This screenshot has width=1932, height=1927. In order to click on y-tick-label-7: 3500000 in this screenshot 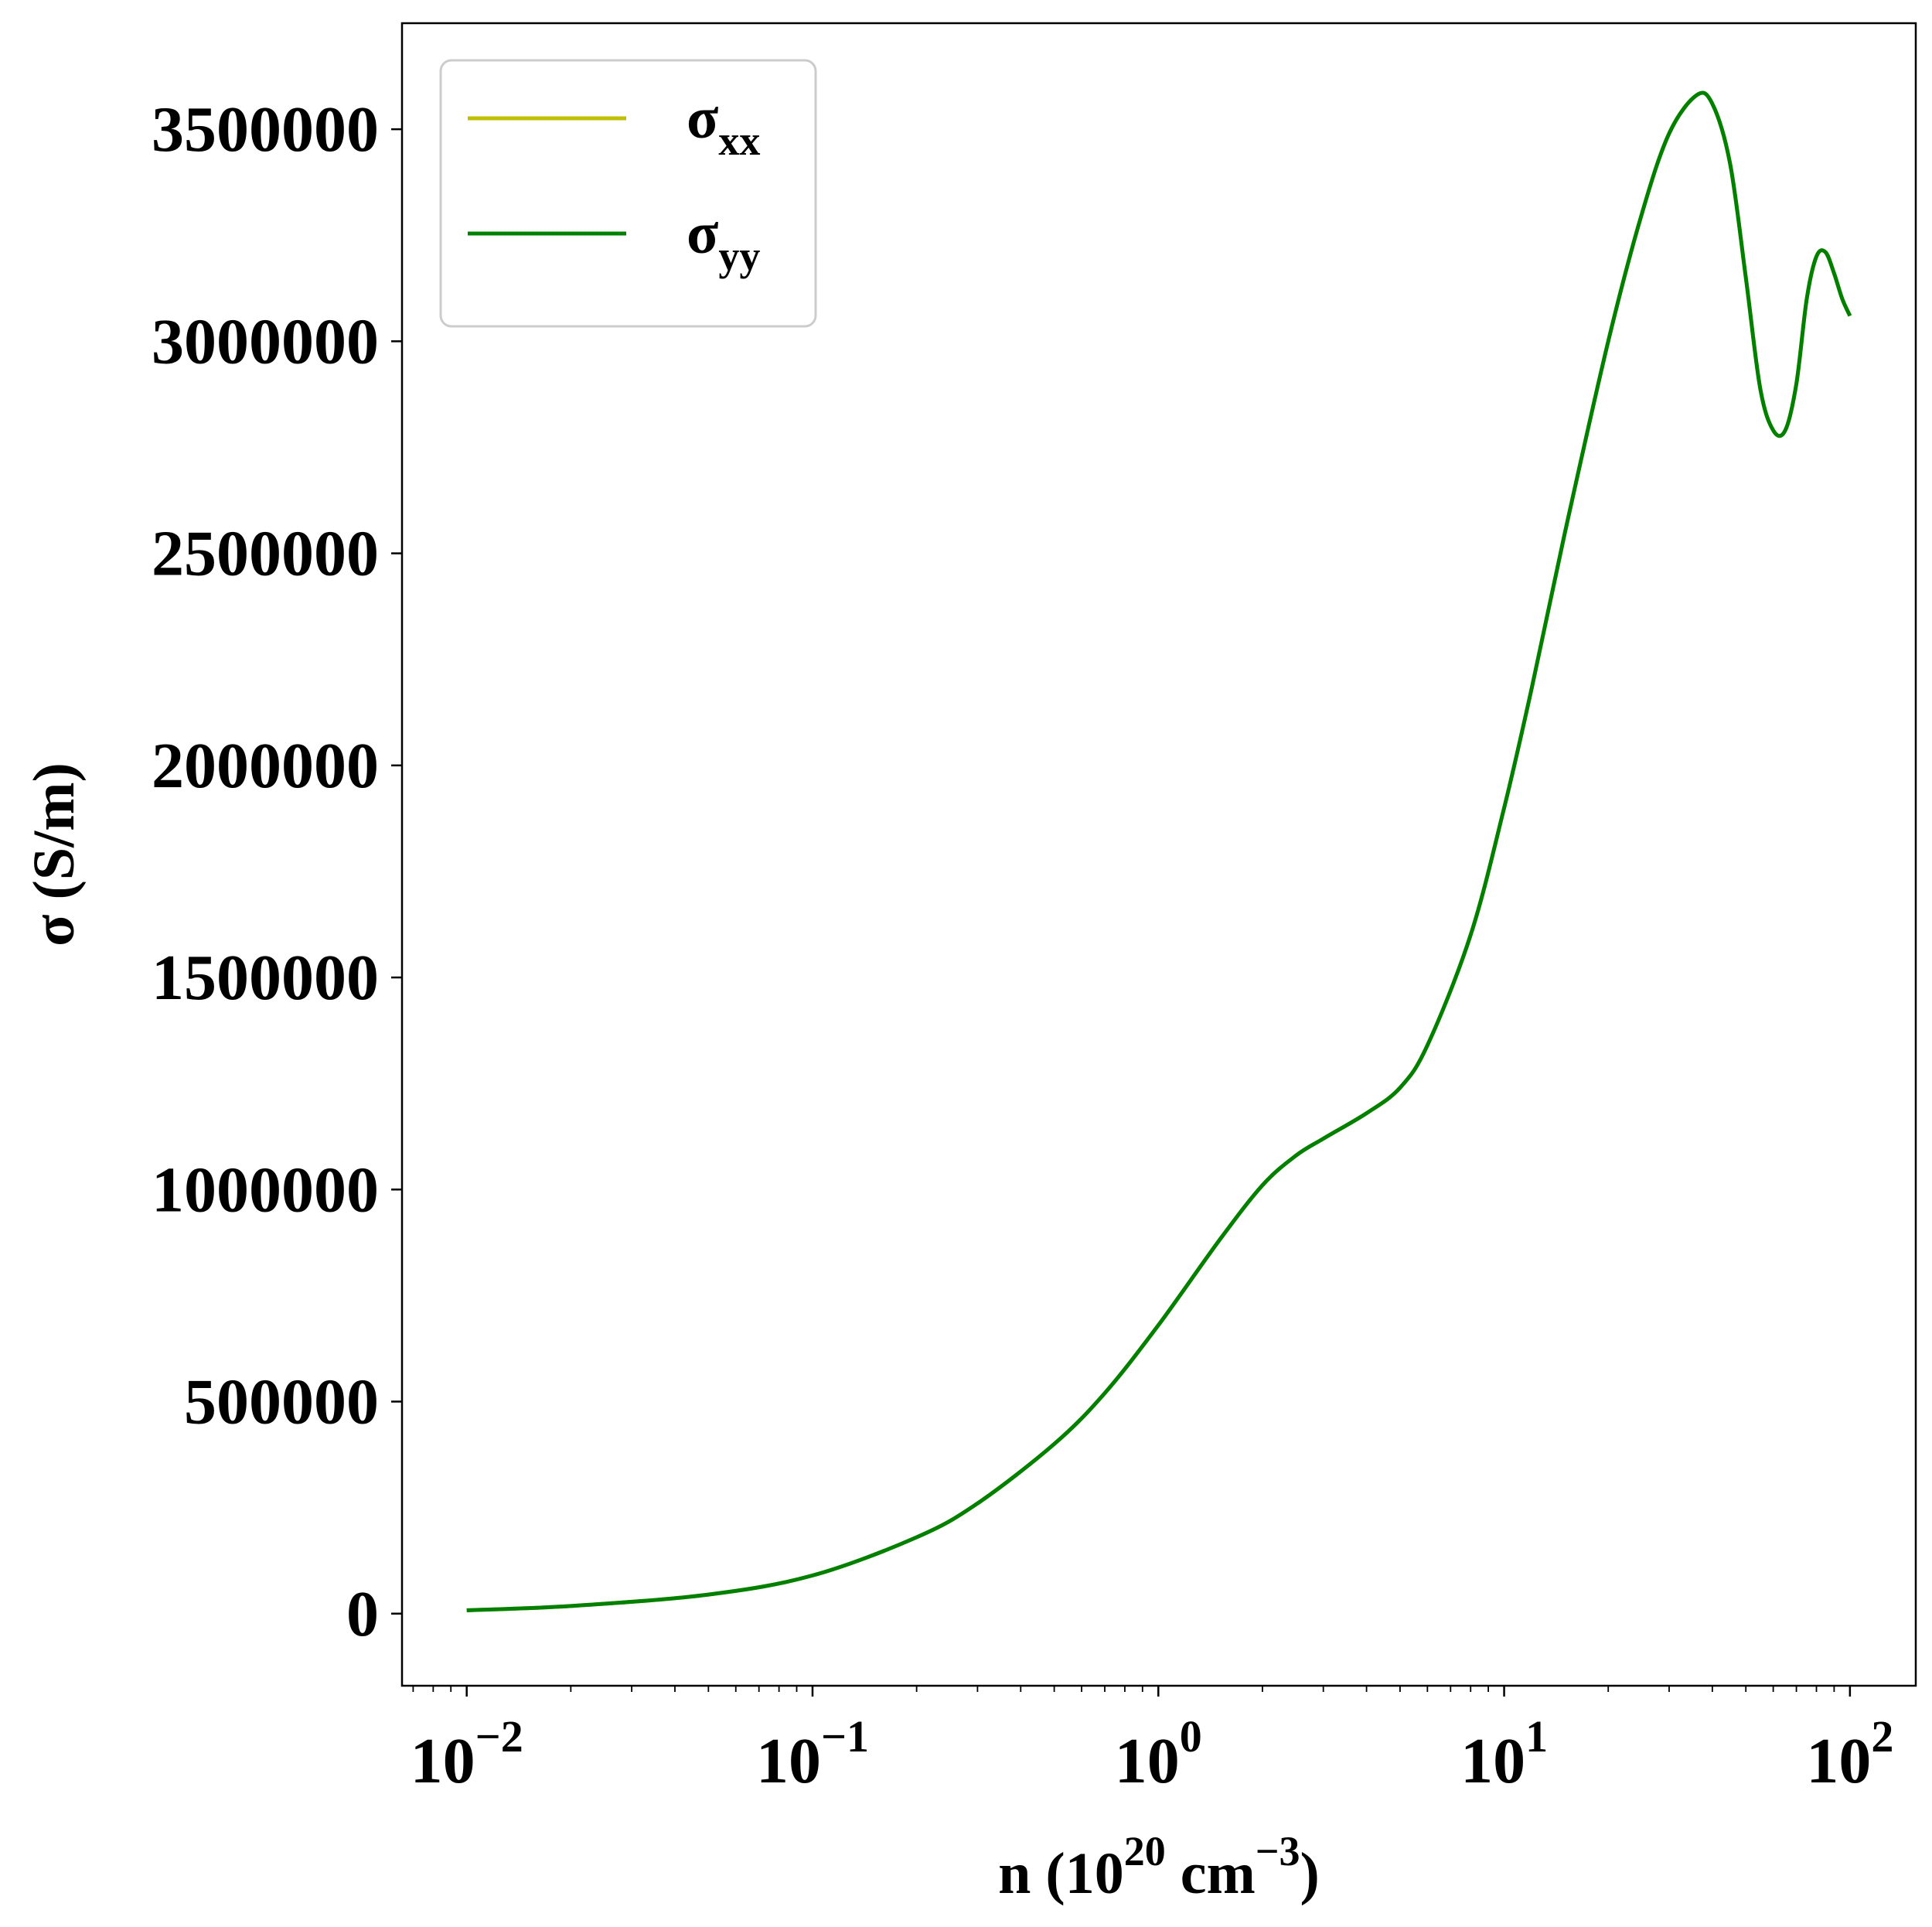, I will do `click(265, 129)`.